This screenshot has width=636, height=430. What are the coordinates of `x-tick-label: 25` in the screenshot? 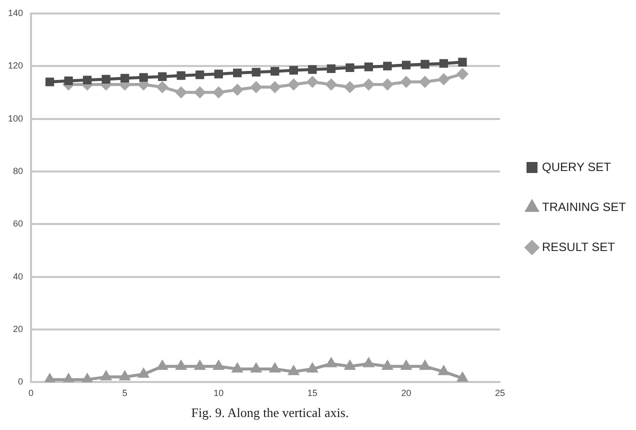 It's located at (499, 393).